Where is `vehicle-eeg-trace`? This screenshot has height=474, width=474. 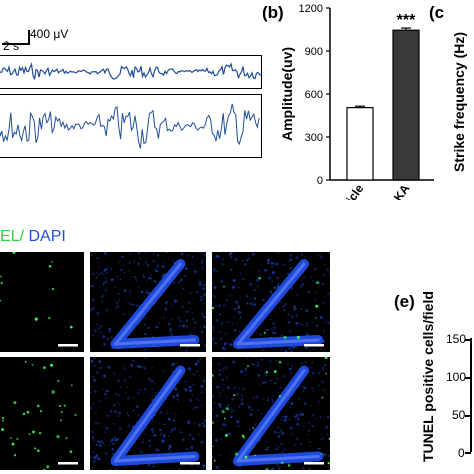
vehicle-eeg-trace is located at coordinates (130, 71).